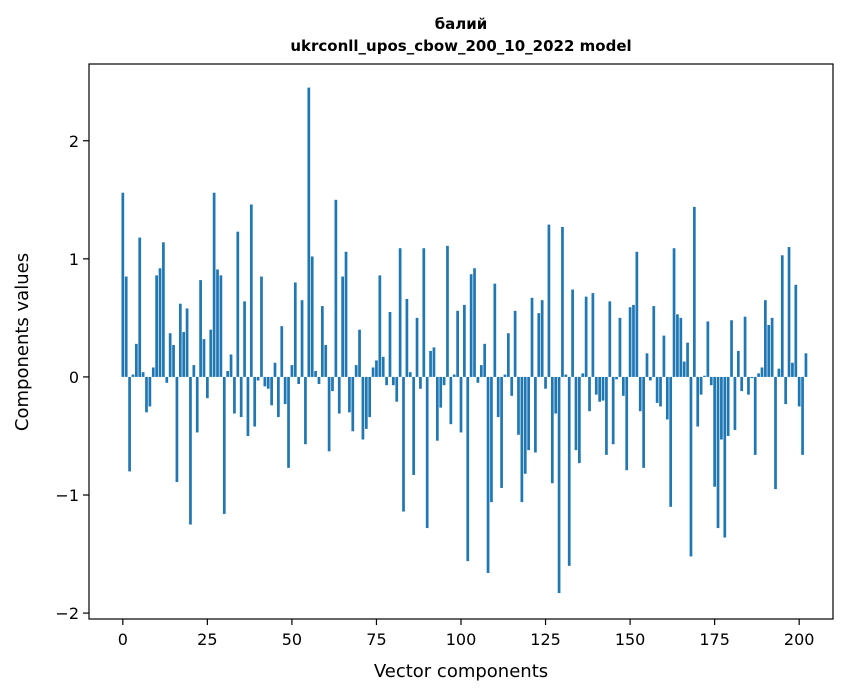 This screenshot has width=847, height=696. I want to click on chart-subtitle: ukrconll_upos_cbow_200_10_2022 model, so click(460, 46).